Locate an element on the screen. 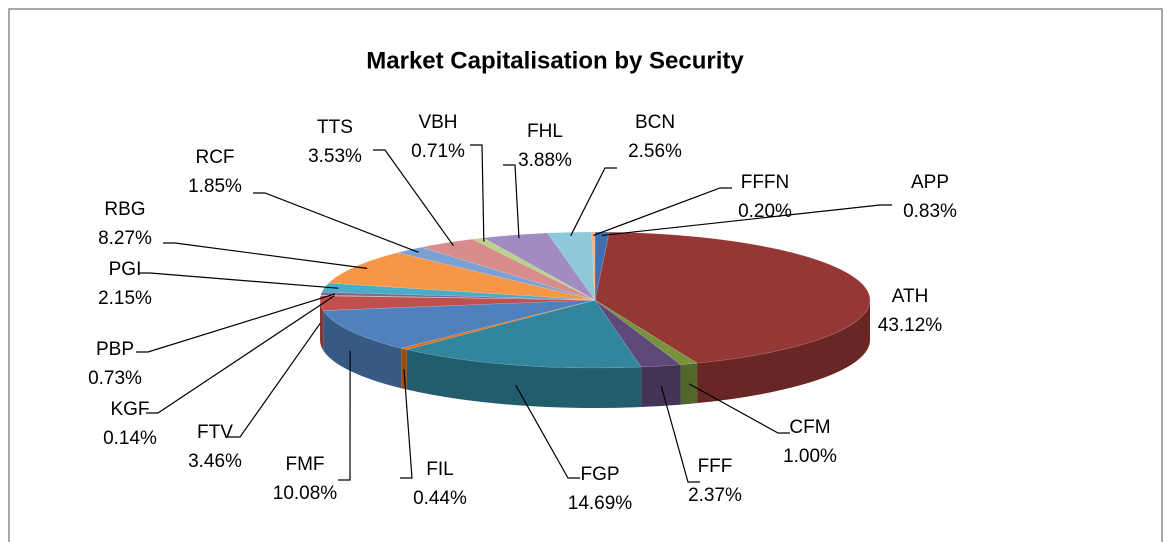 Image resolution: width=1171 pixels, height=542 pixels. data-label-name: CFM is located at coordinates (809, 427).